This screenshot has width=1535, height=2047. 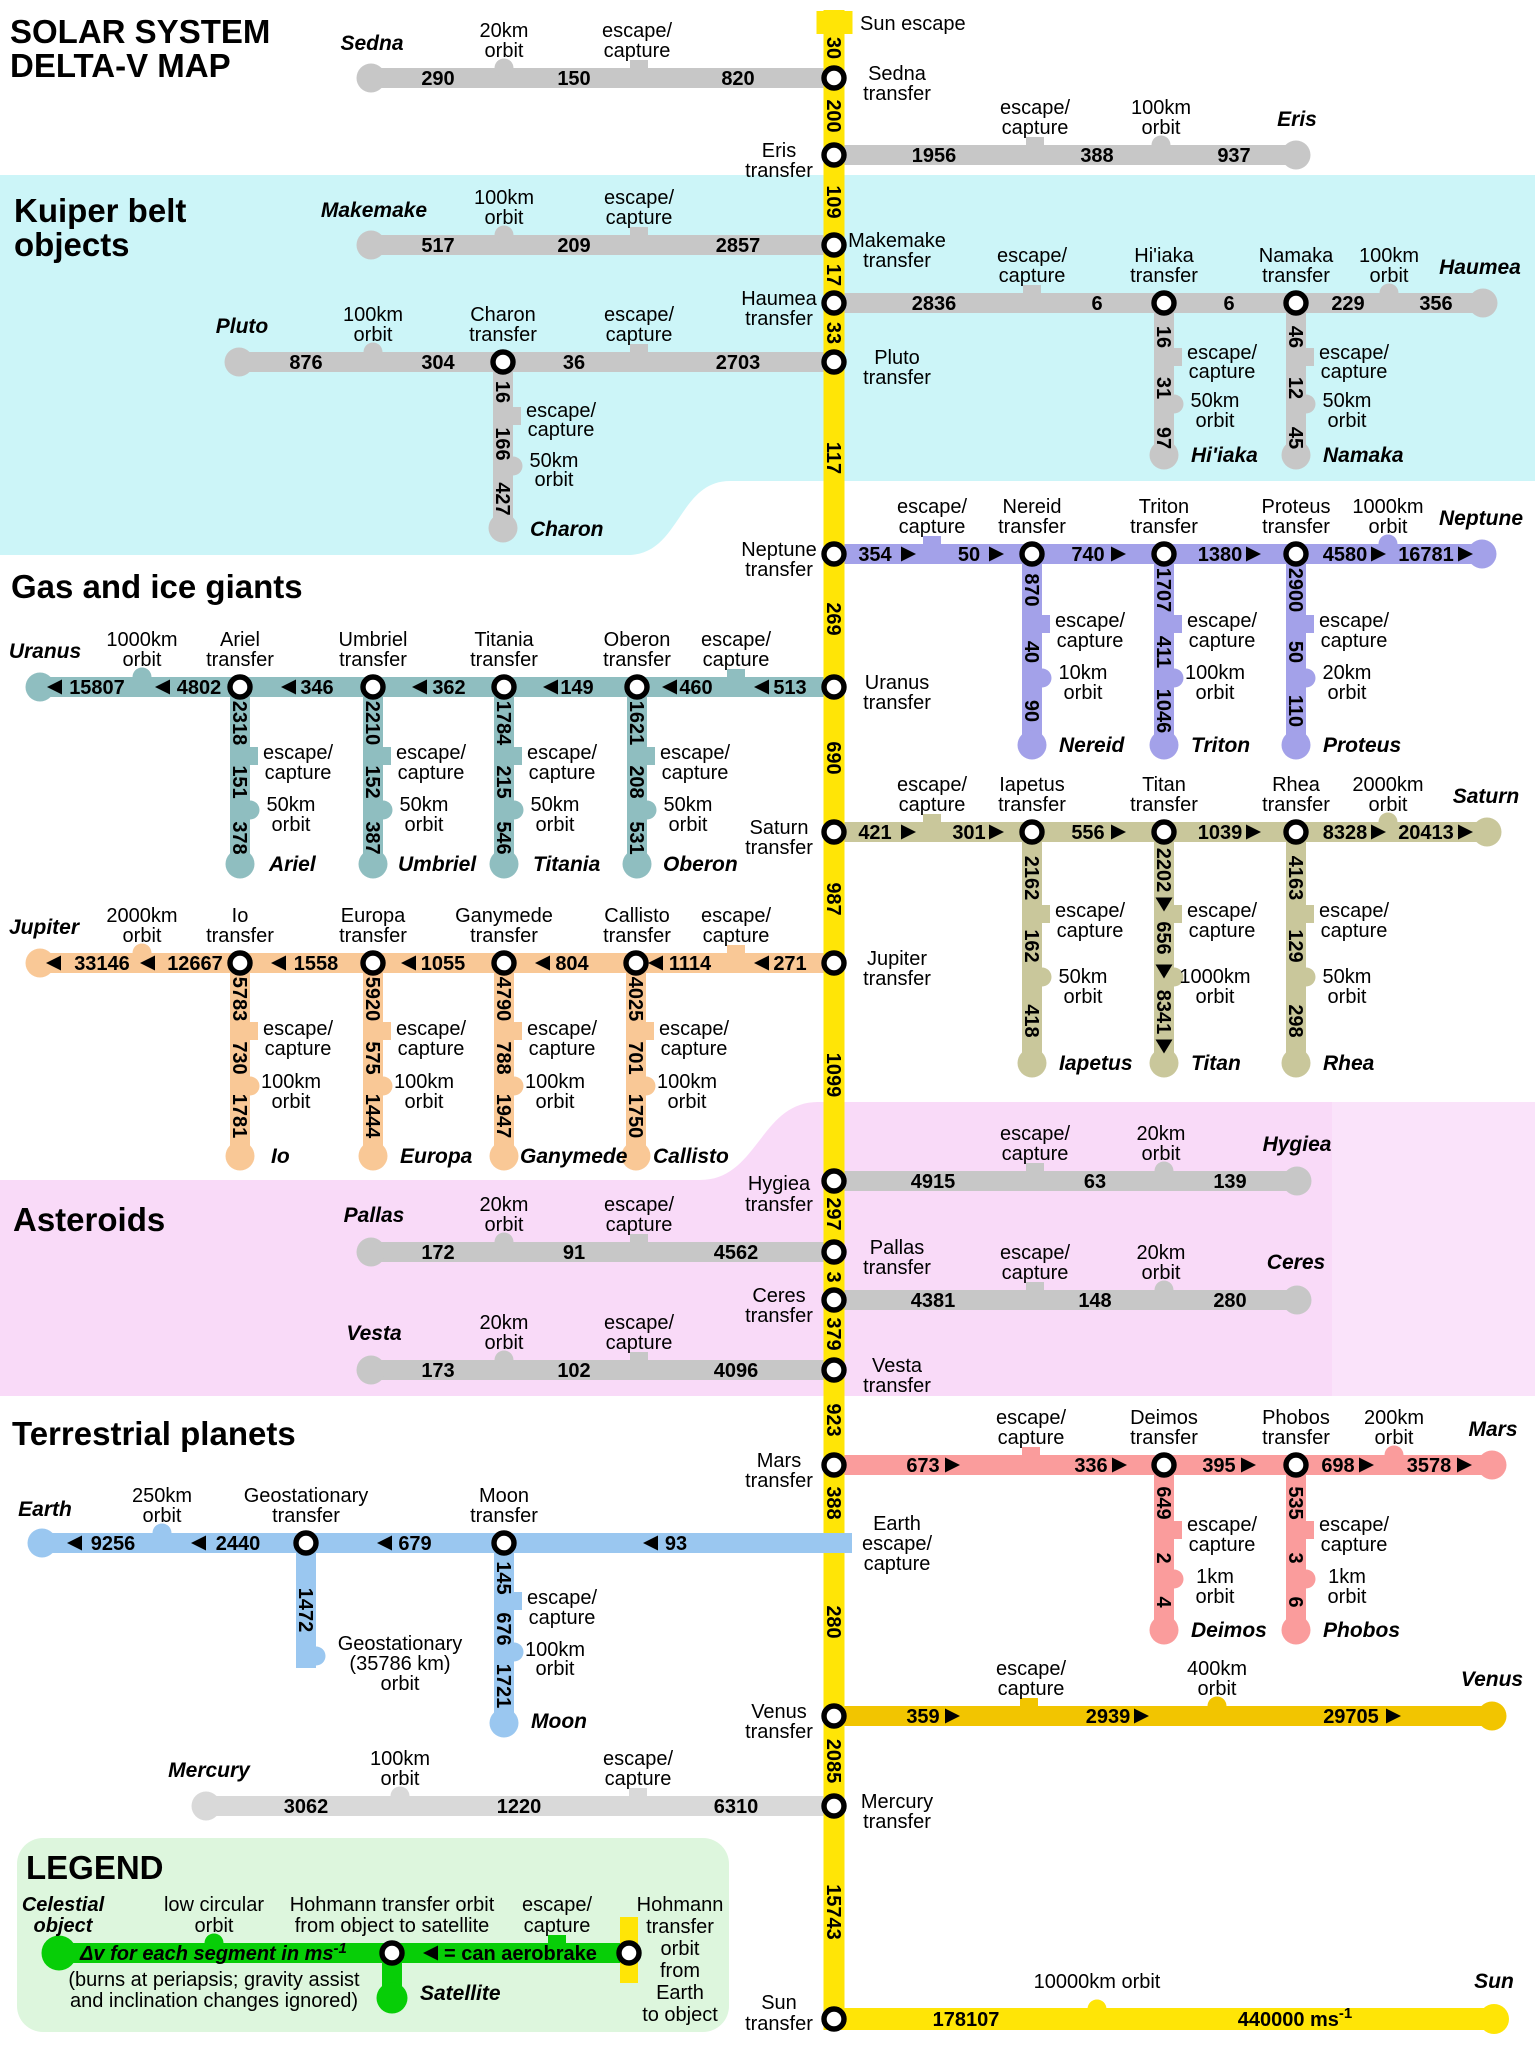 I want to click on svg-text: Δv for each segment in ms-1, so click(x=213, y=1952).